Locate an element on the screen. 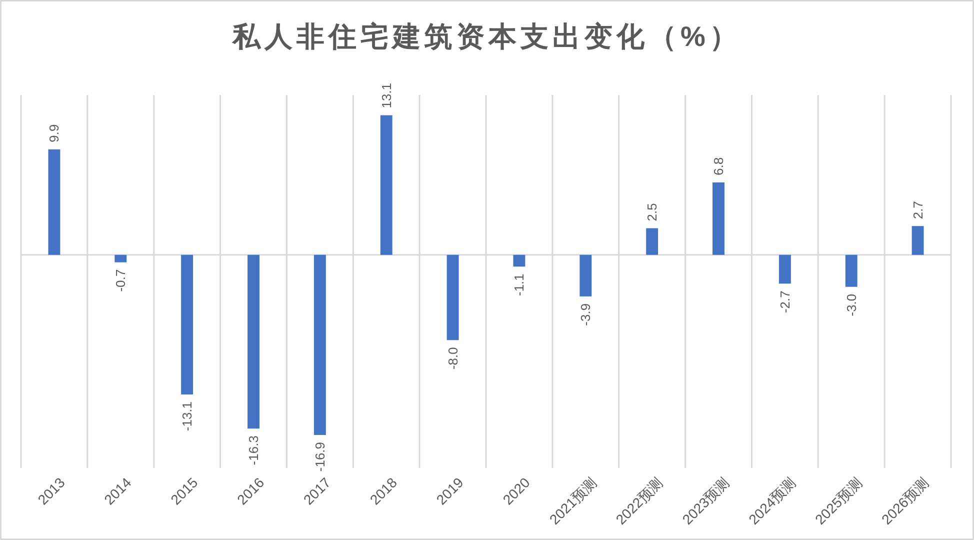 The width and height of the screenshot is (974, 540). data-label: -16.9 is located at coordinates (320, 457).